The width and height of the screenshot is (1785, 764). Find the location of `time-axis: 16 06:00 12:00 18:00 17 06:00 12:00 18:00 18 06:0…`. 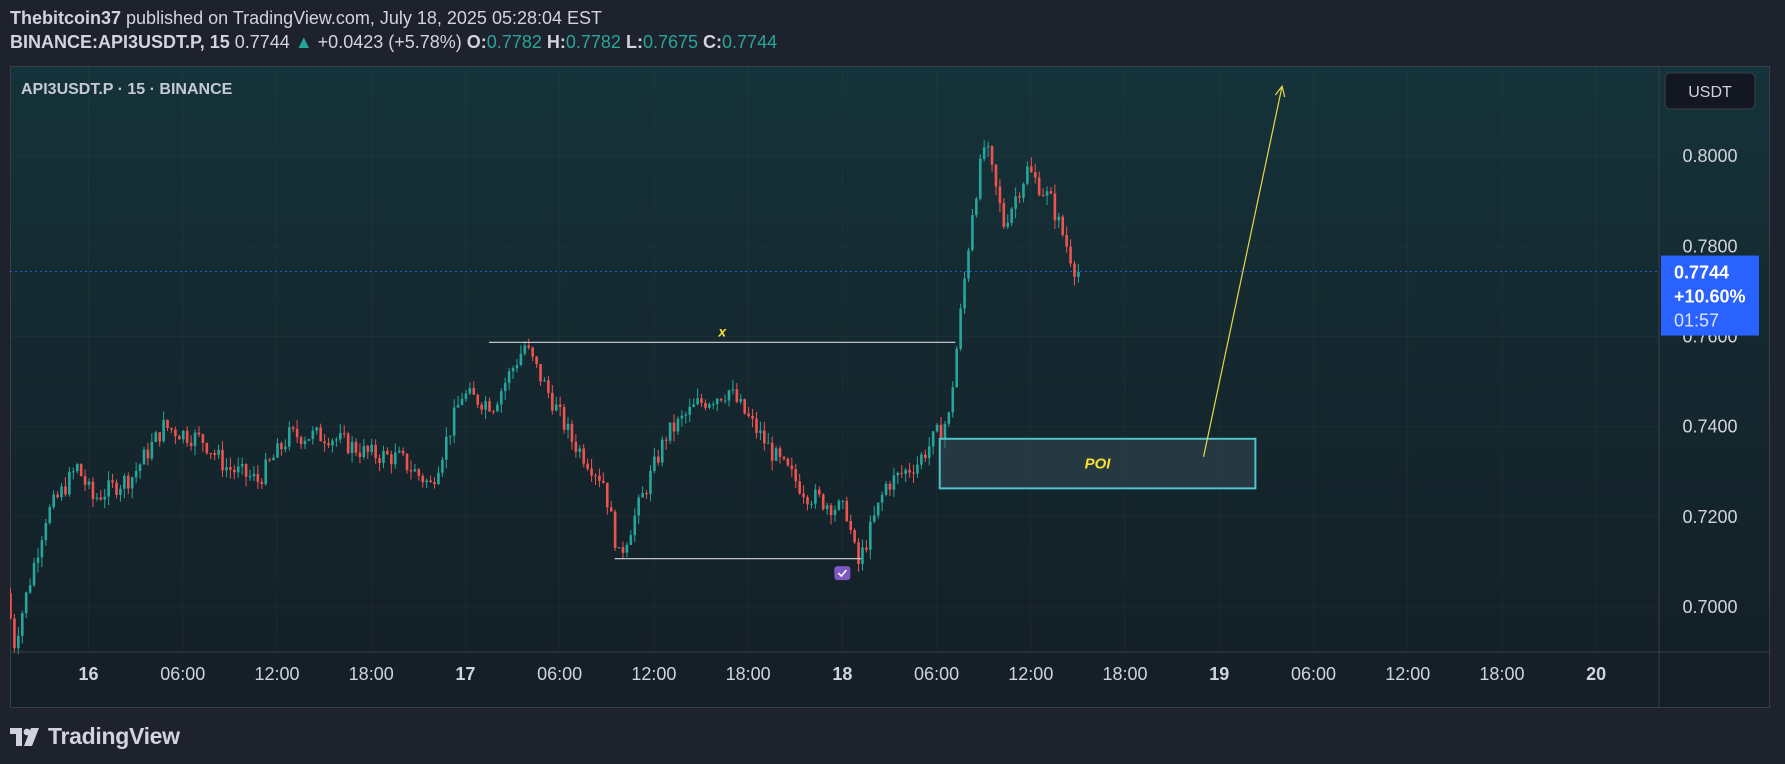

time-axis: 16 06:00 12:00 18:00 17 06:00 12:00 18:00 18 06:0… is located at coordinates (843, 674).